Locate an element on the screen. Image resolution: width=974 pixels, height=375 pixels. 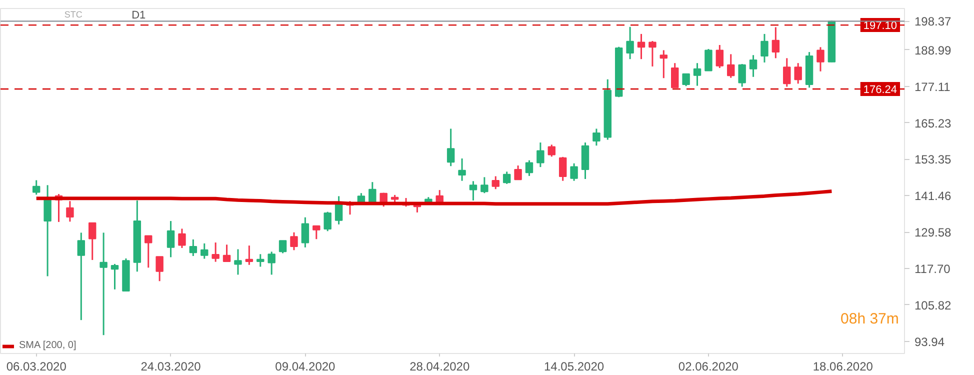
x-tick-label: 06.03.2020 is located at coordinates (36, 367).